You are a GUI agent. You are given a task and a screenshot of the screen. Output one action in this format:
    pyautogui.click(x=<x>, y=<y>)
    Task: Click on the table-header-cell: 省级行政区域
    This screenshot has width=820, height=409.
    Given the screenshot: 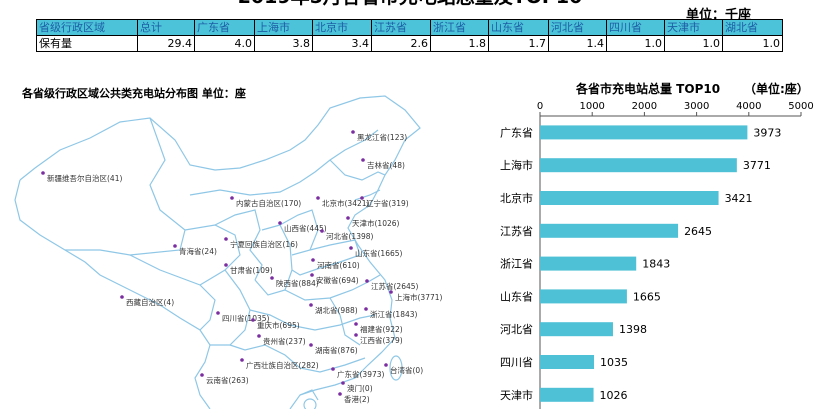 What is the action you would take?
    pyautogui.click(x=87, y=27)
    